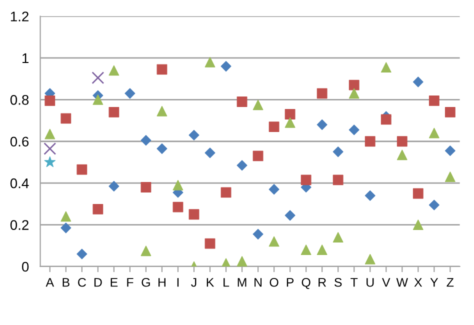 The height and width of the screenshot is (325, 474). What do you see at coordinates (258, 282) in the screenshot?
I see `x-tick-label: N` at bounding box center [258, 282].